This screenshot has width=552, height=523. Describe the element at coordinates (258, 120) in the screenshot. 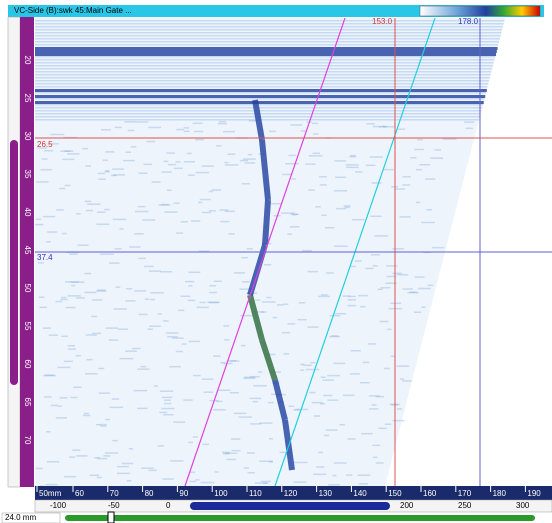

I see `indication` at that location.